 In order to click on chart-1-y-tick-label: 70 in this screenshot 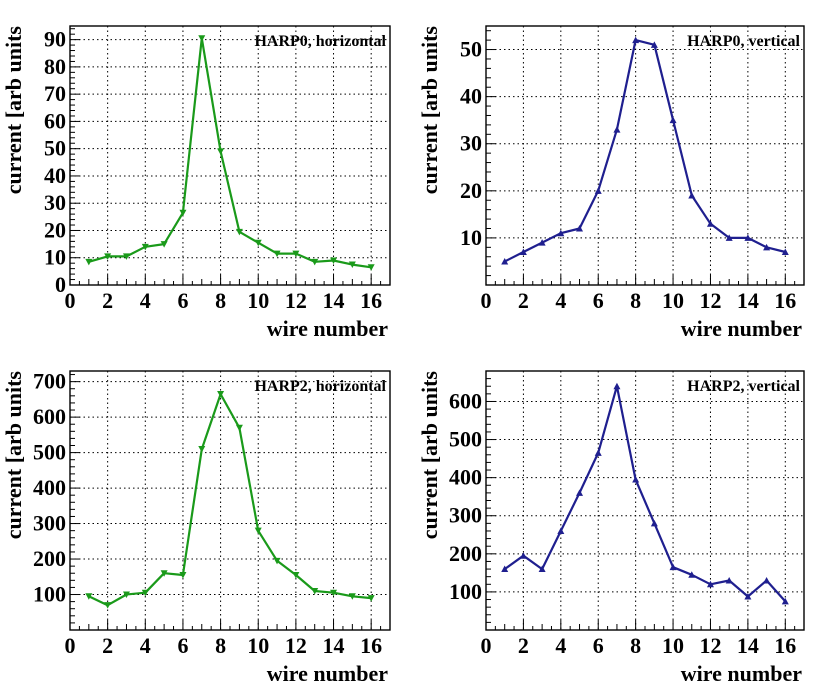, I will do `click(55, 93)`.